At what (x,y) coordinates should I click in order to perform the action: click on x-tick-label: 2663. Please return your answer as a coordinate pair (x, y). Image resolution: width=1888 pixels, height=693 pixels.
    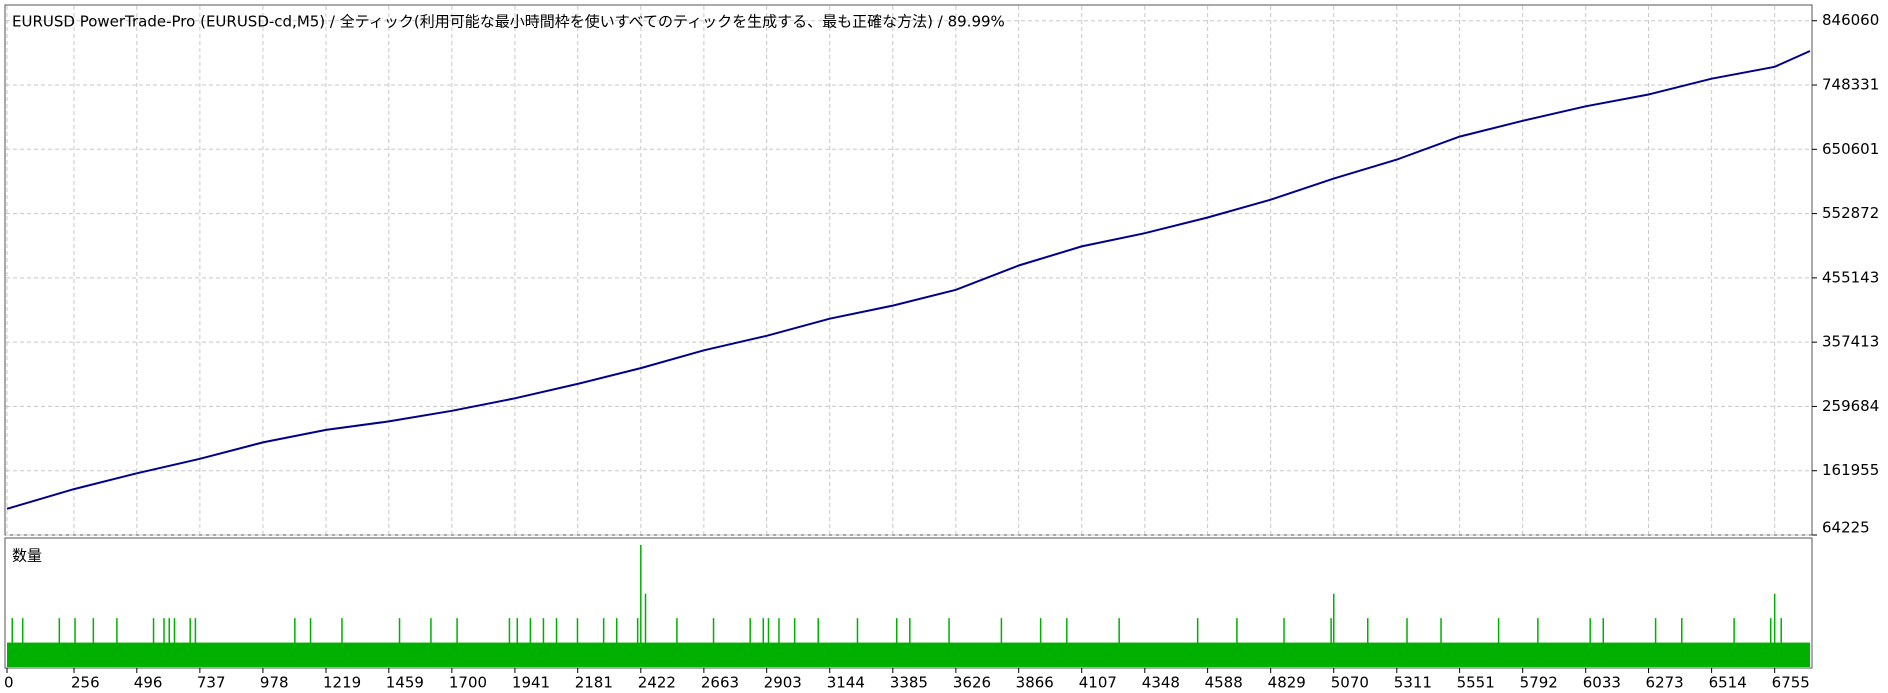
    Looking at the image, I should click on (720, 683).